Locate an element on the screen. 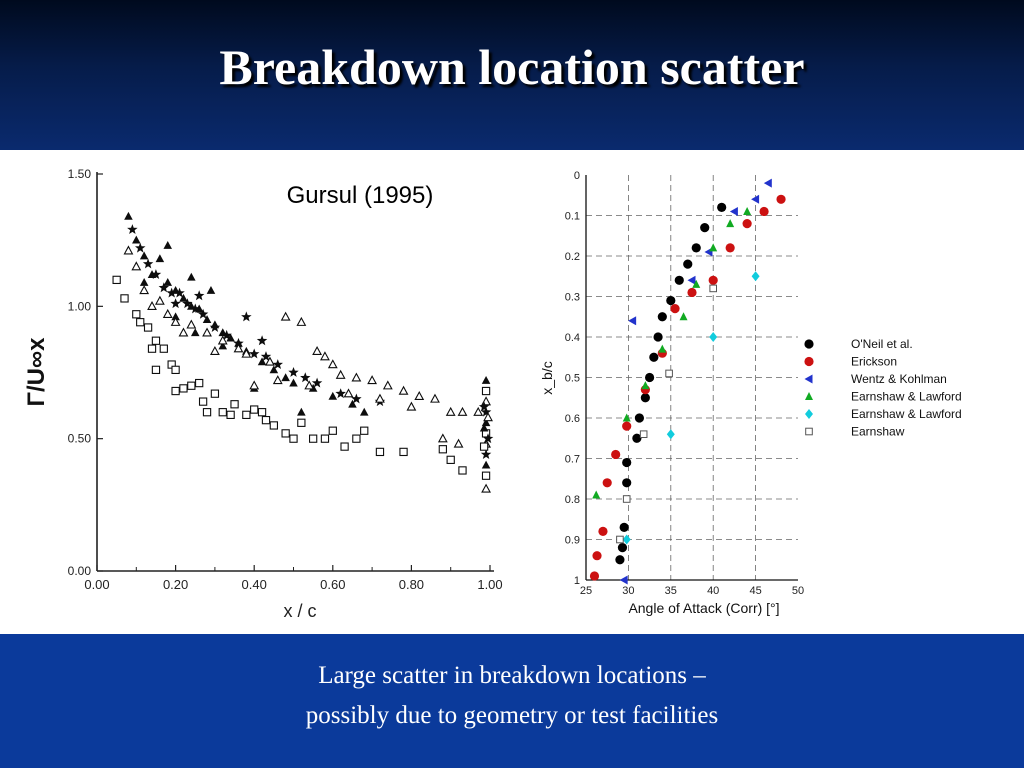 The height and width of the screenshot is (768, 1024). slide-title: Breakdown location scatter is located at coordinates (512, 67).